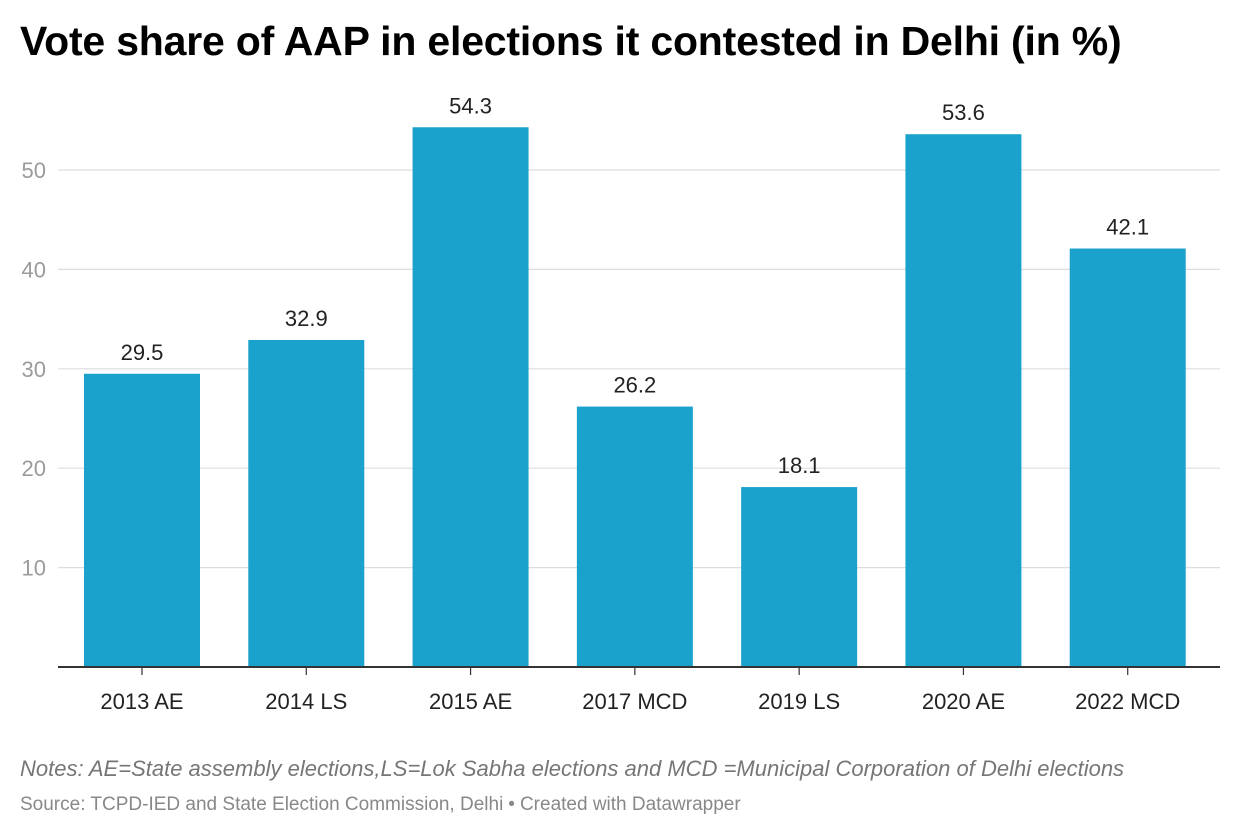 The height and width of the screenshot is (840, 1240). Describe the element at coordinates (634, 701) in the screenshot. I see `x-tick-label: 2017 MCD` at that location.